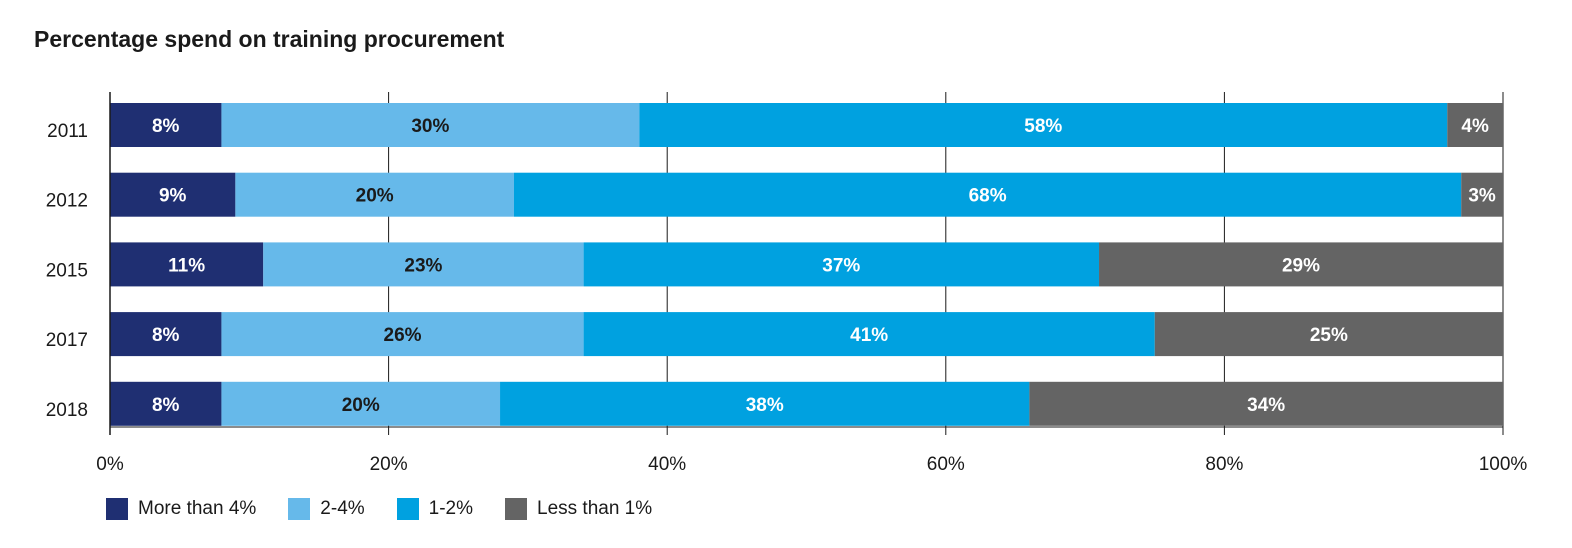 The image size is (1572, 548). What do you see at coordinates (269, 39) in the screenshot?
I see `chart-title: Percentage spend on training procurement` at bounding box center [269, 39].